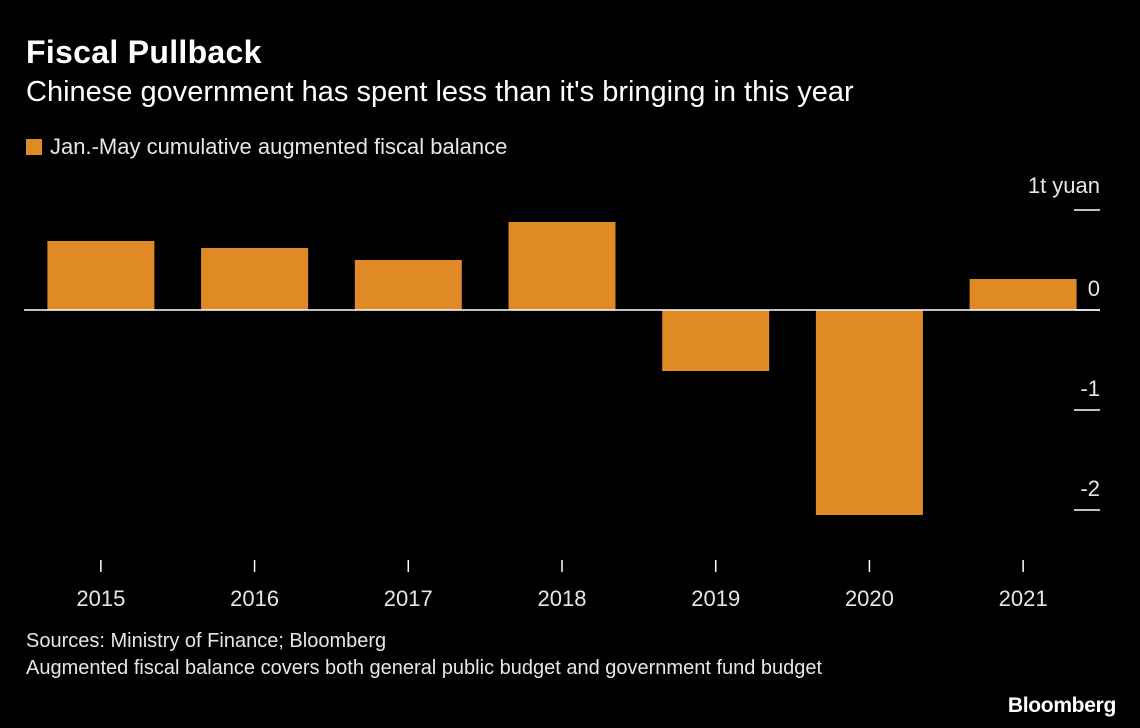 The height and width of the screenshot is (728, 1140). What do you see at coordinates (34, 147) in the screenshot?
I see `legend-swatch` at bounding box center [34, 147].